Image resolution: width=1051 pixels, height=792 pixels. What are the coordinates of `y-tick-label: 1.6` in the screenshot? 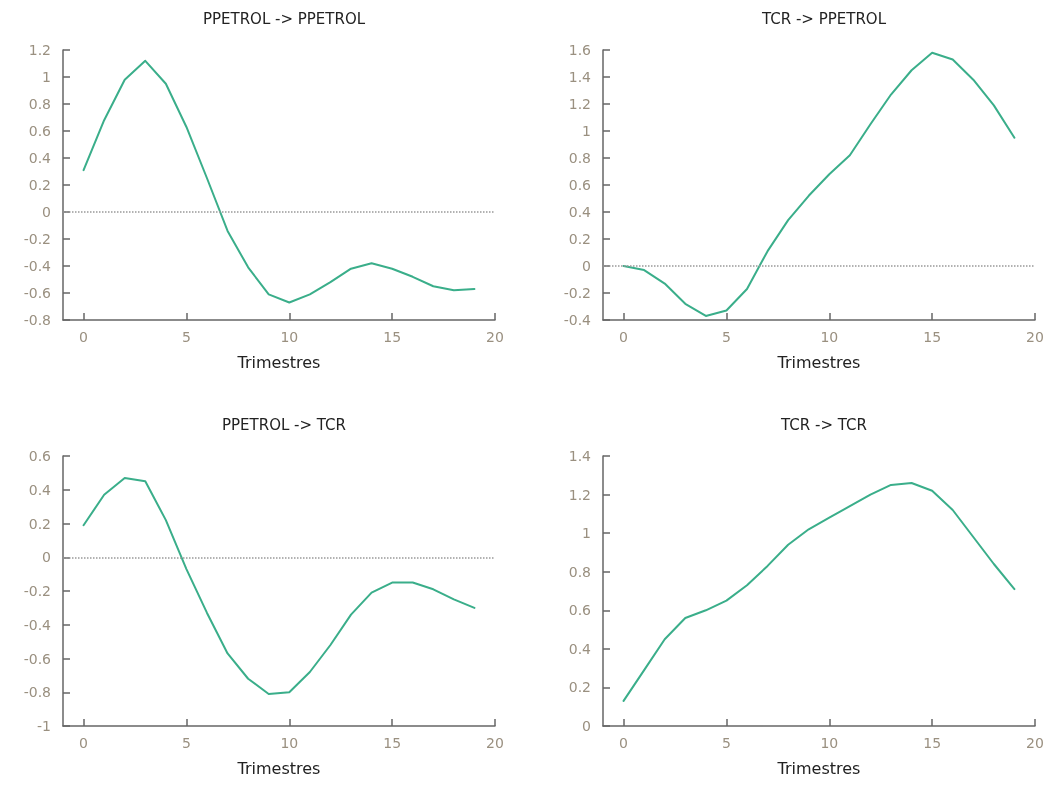 It's located at (580, 50).